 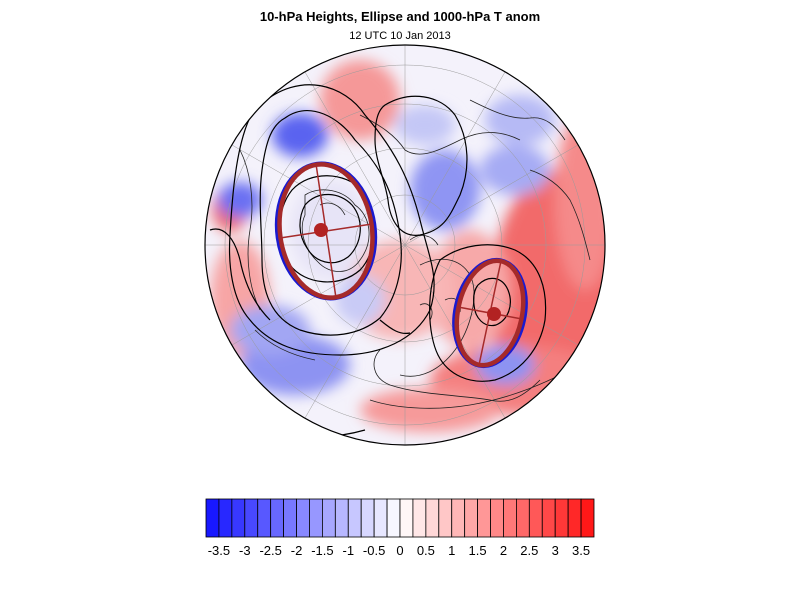 I want to click on colorbar-tick-label: -2.5, so click(x=270, y=550).